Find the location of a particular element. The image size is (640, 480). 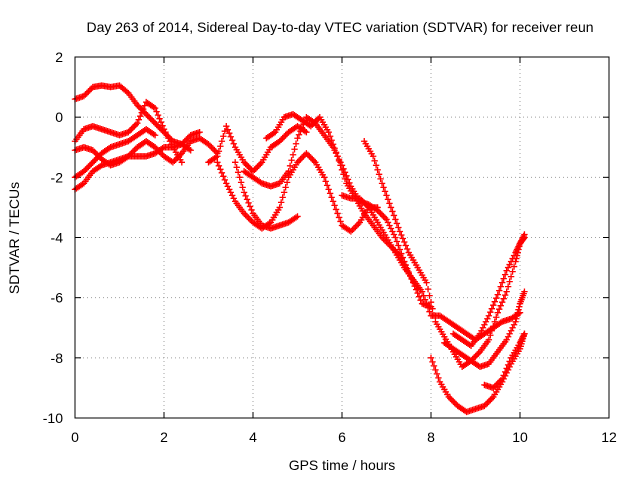

y-tick-label: -4 is located at coordinates (57, 238).